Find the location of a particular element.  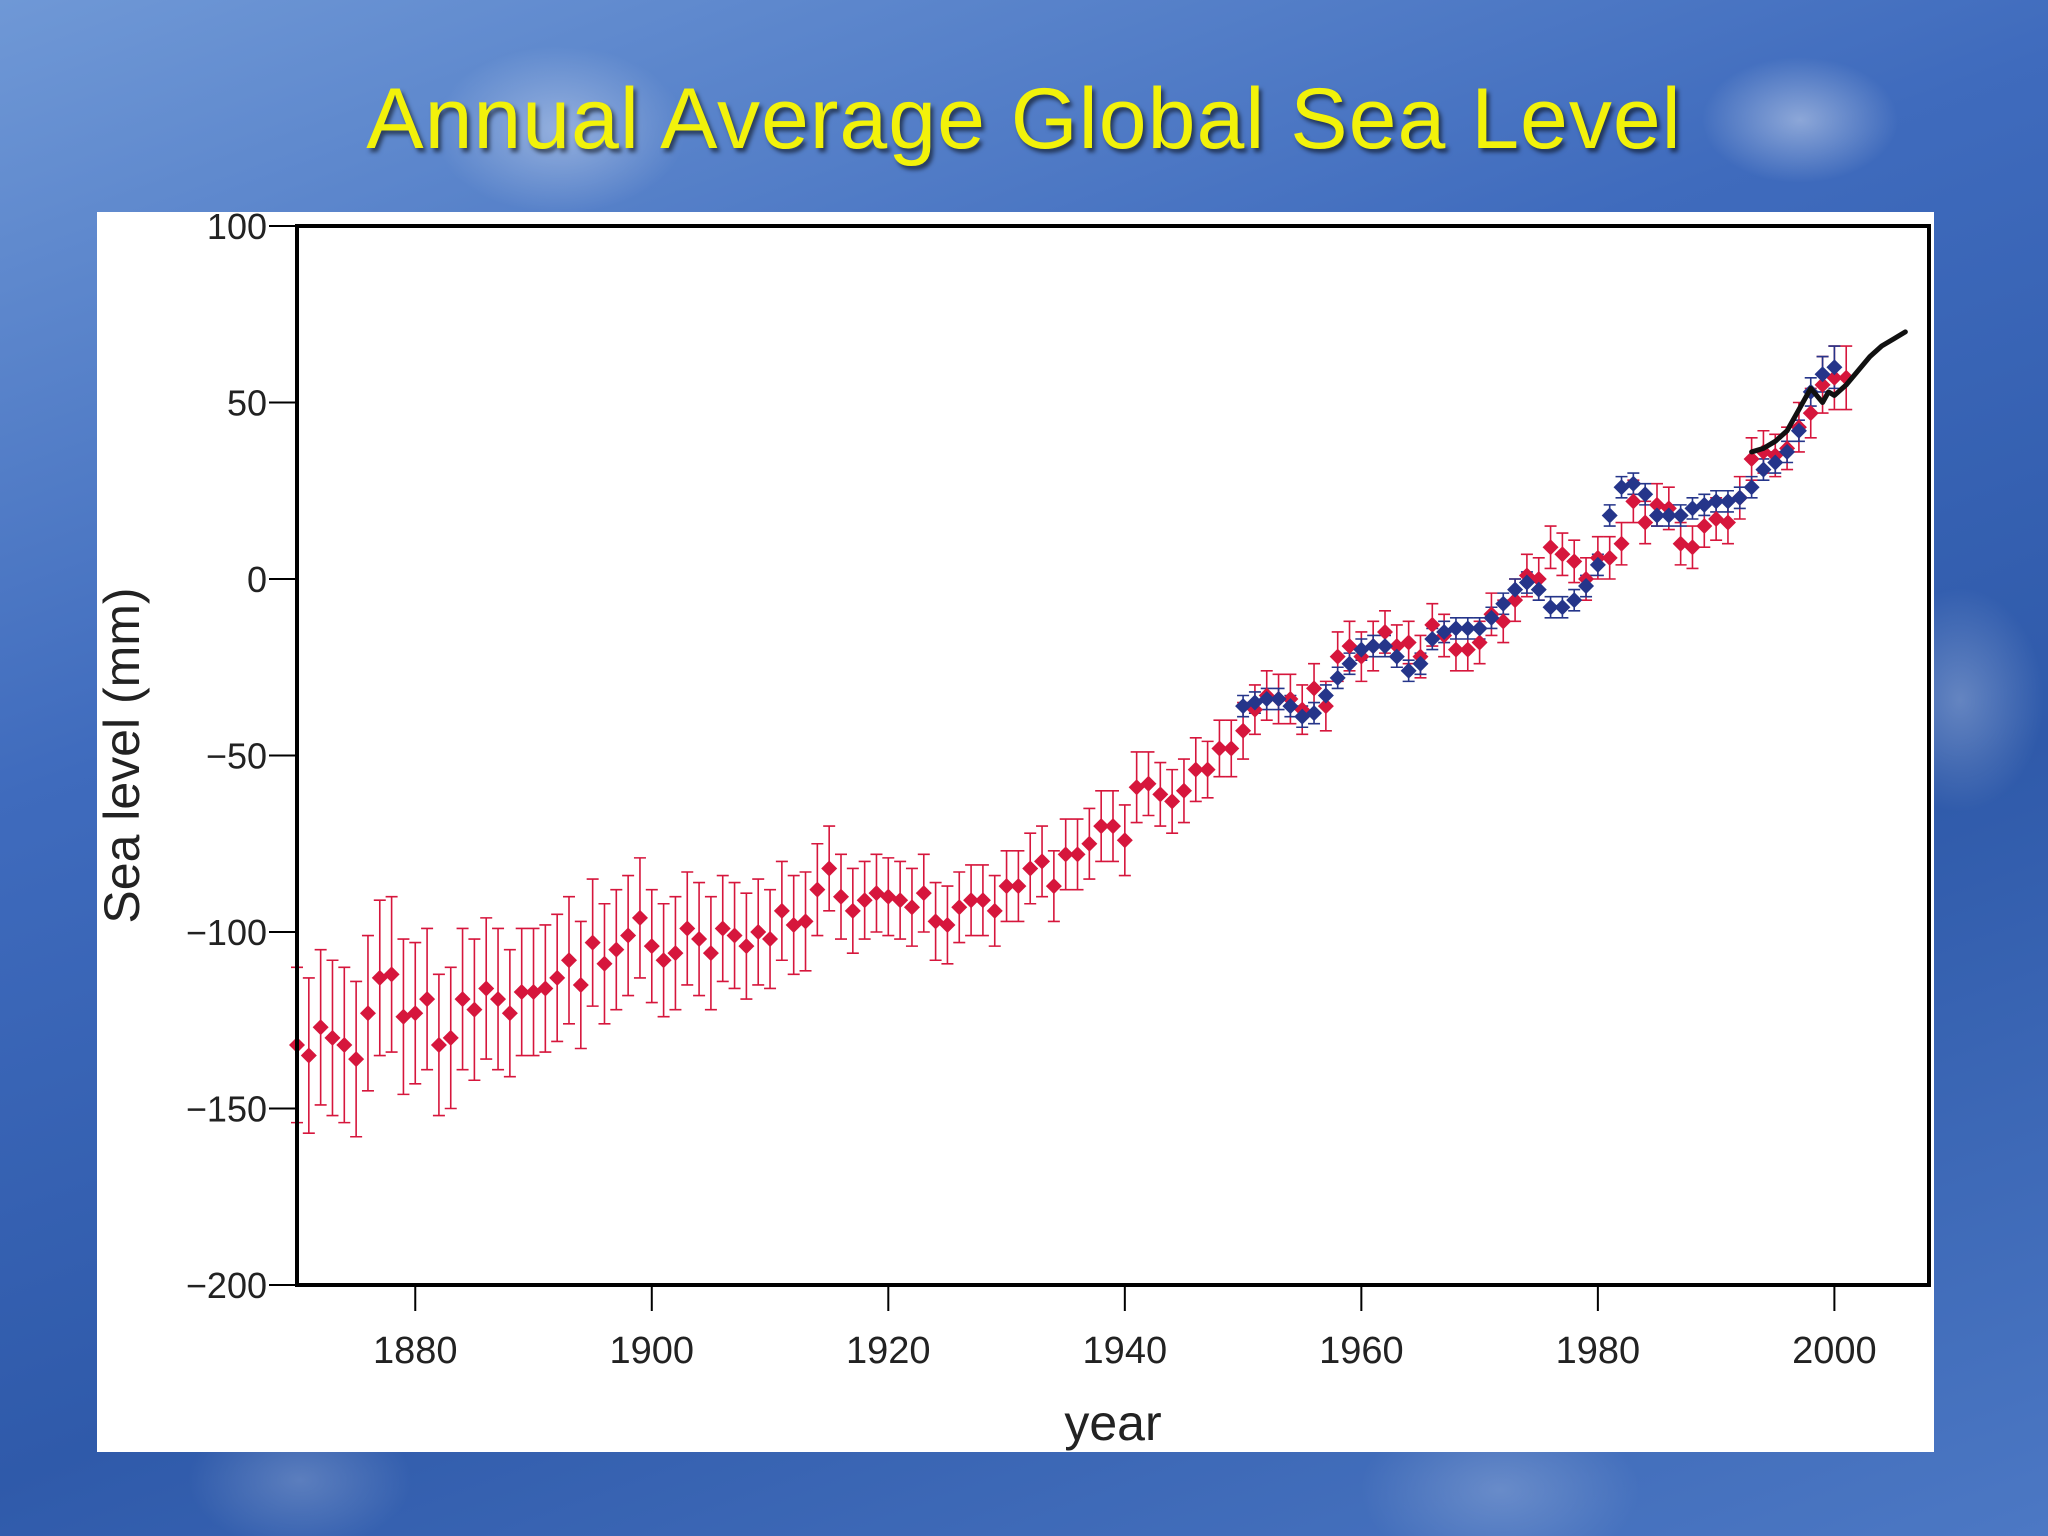

y-tick-label: 100 is located at coordinates (237, 229).